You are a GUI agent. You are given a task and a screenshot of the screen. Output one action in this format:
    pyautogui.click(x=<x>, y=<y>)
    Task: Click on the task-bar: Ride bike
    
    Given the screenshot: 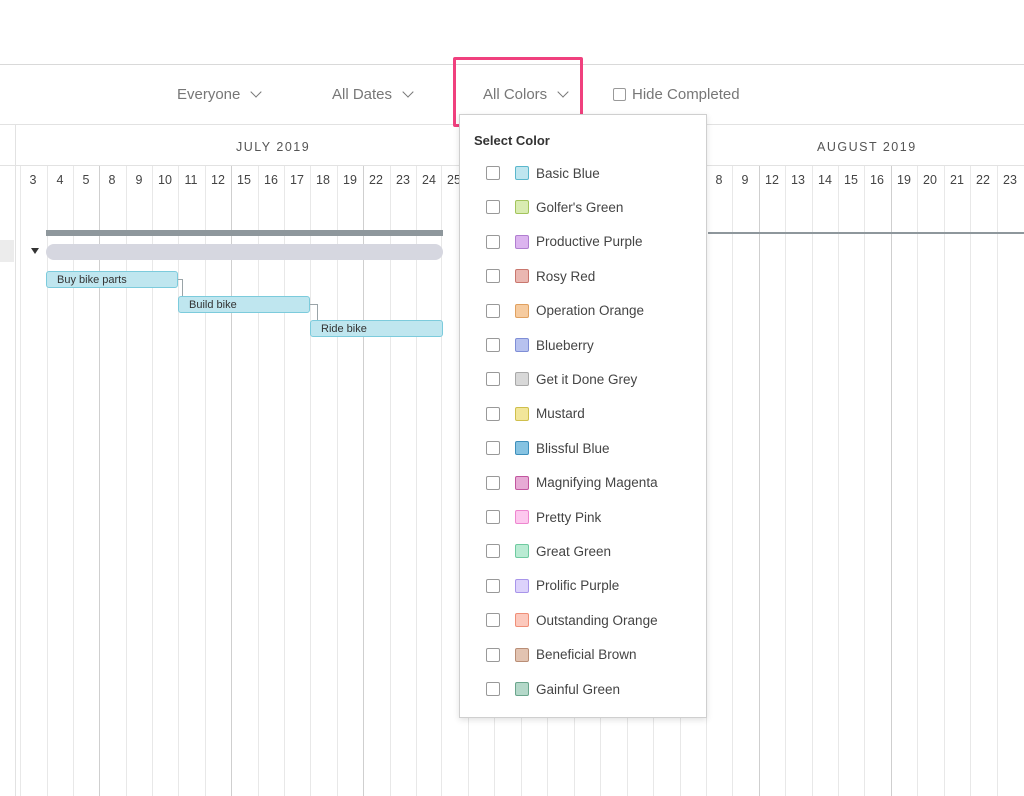 What is the action you would take?
    pyautogui.click(x=376, y=328)
    